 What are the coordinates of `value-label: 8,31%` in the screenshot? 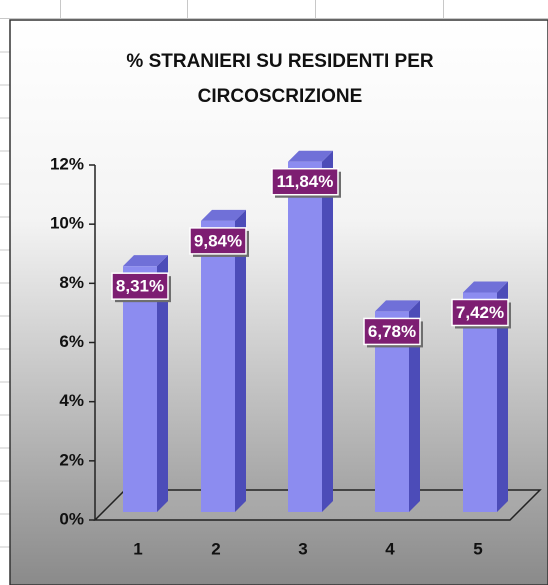 It's located at (141, 287).